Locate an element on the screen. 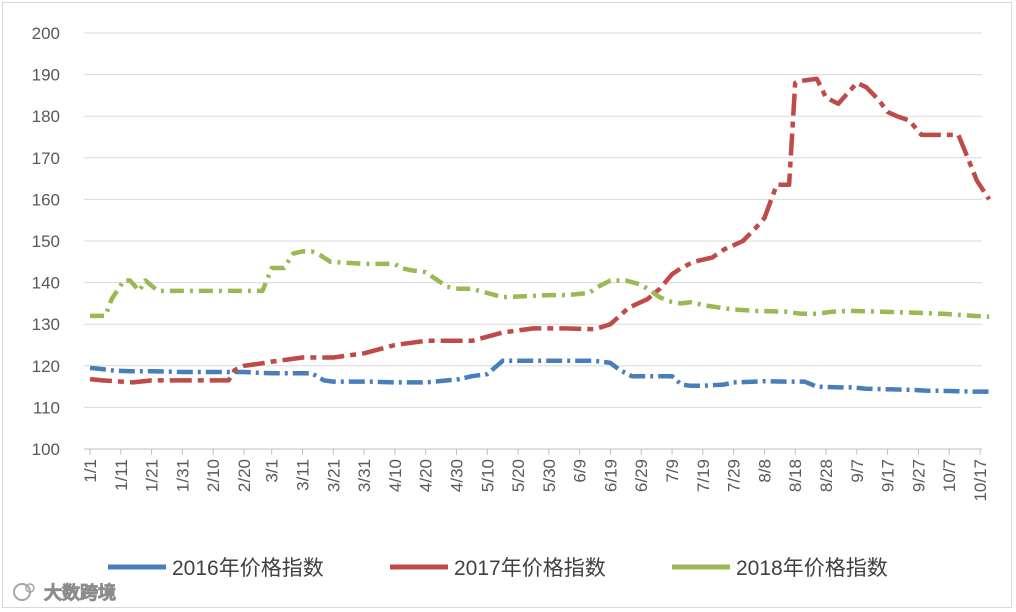 This screenshot has width=1016, height=612. x-tick-label: 9/17 is located at coordinates (888, 475).